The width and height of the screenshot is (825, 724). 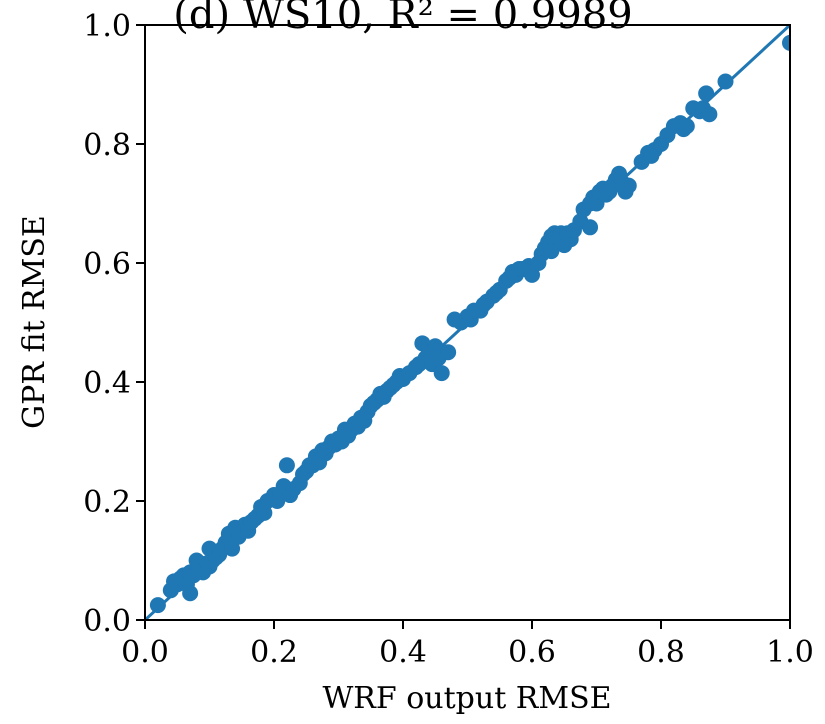 I want to click on x-tick-label: 0.0, so click(x=145, y=652).